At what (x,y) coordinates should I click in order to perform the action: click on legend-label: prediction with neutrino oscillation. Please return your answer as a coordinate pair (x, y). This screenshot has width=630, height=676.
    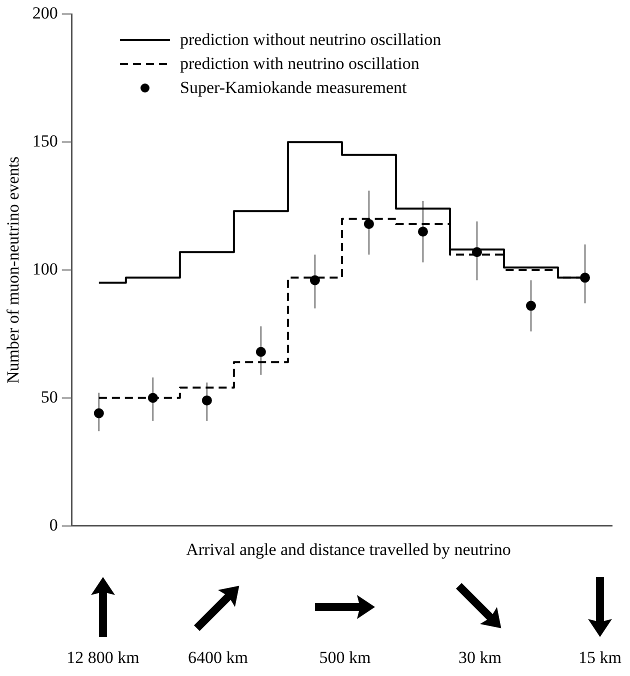
    Looking at the image, I should click on (300, 64).